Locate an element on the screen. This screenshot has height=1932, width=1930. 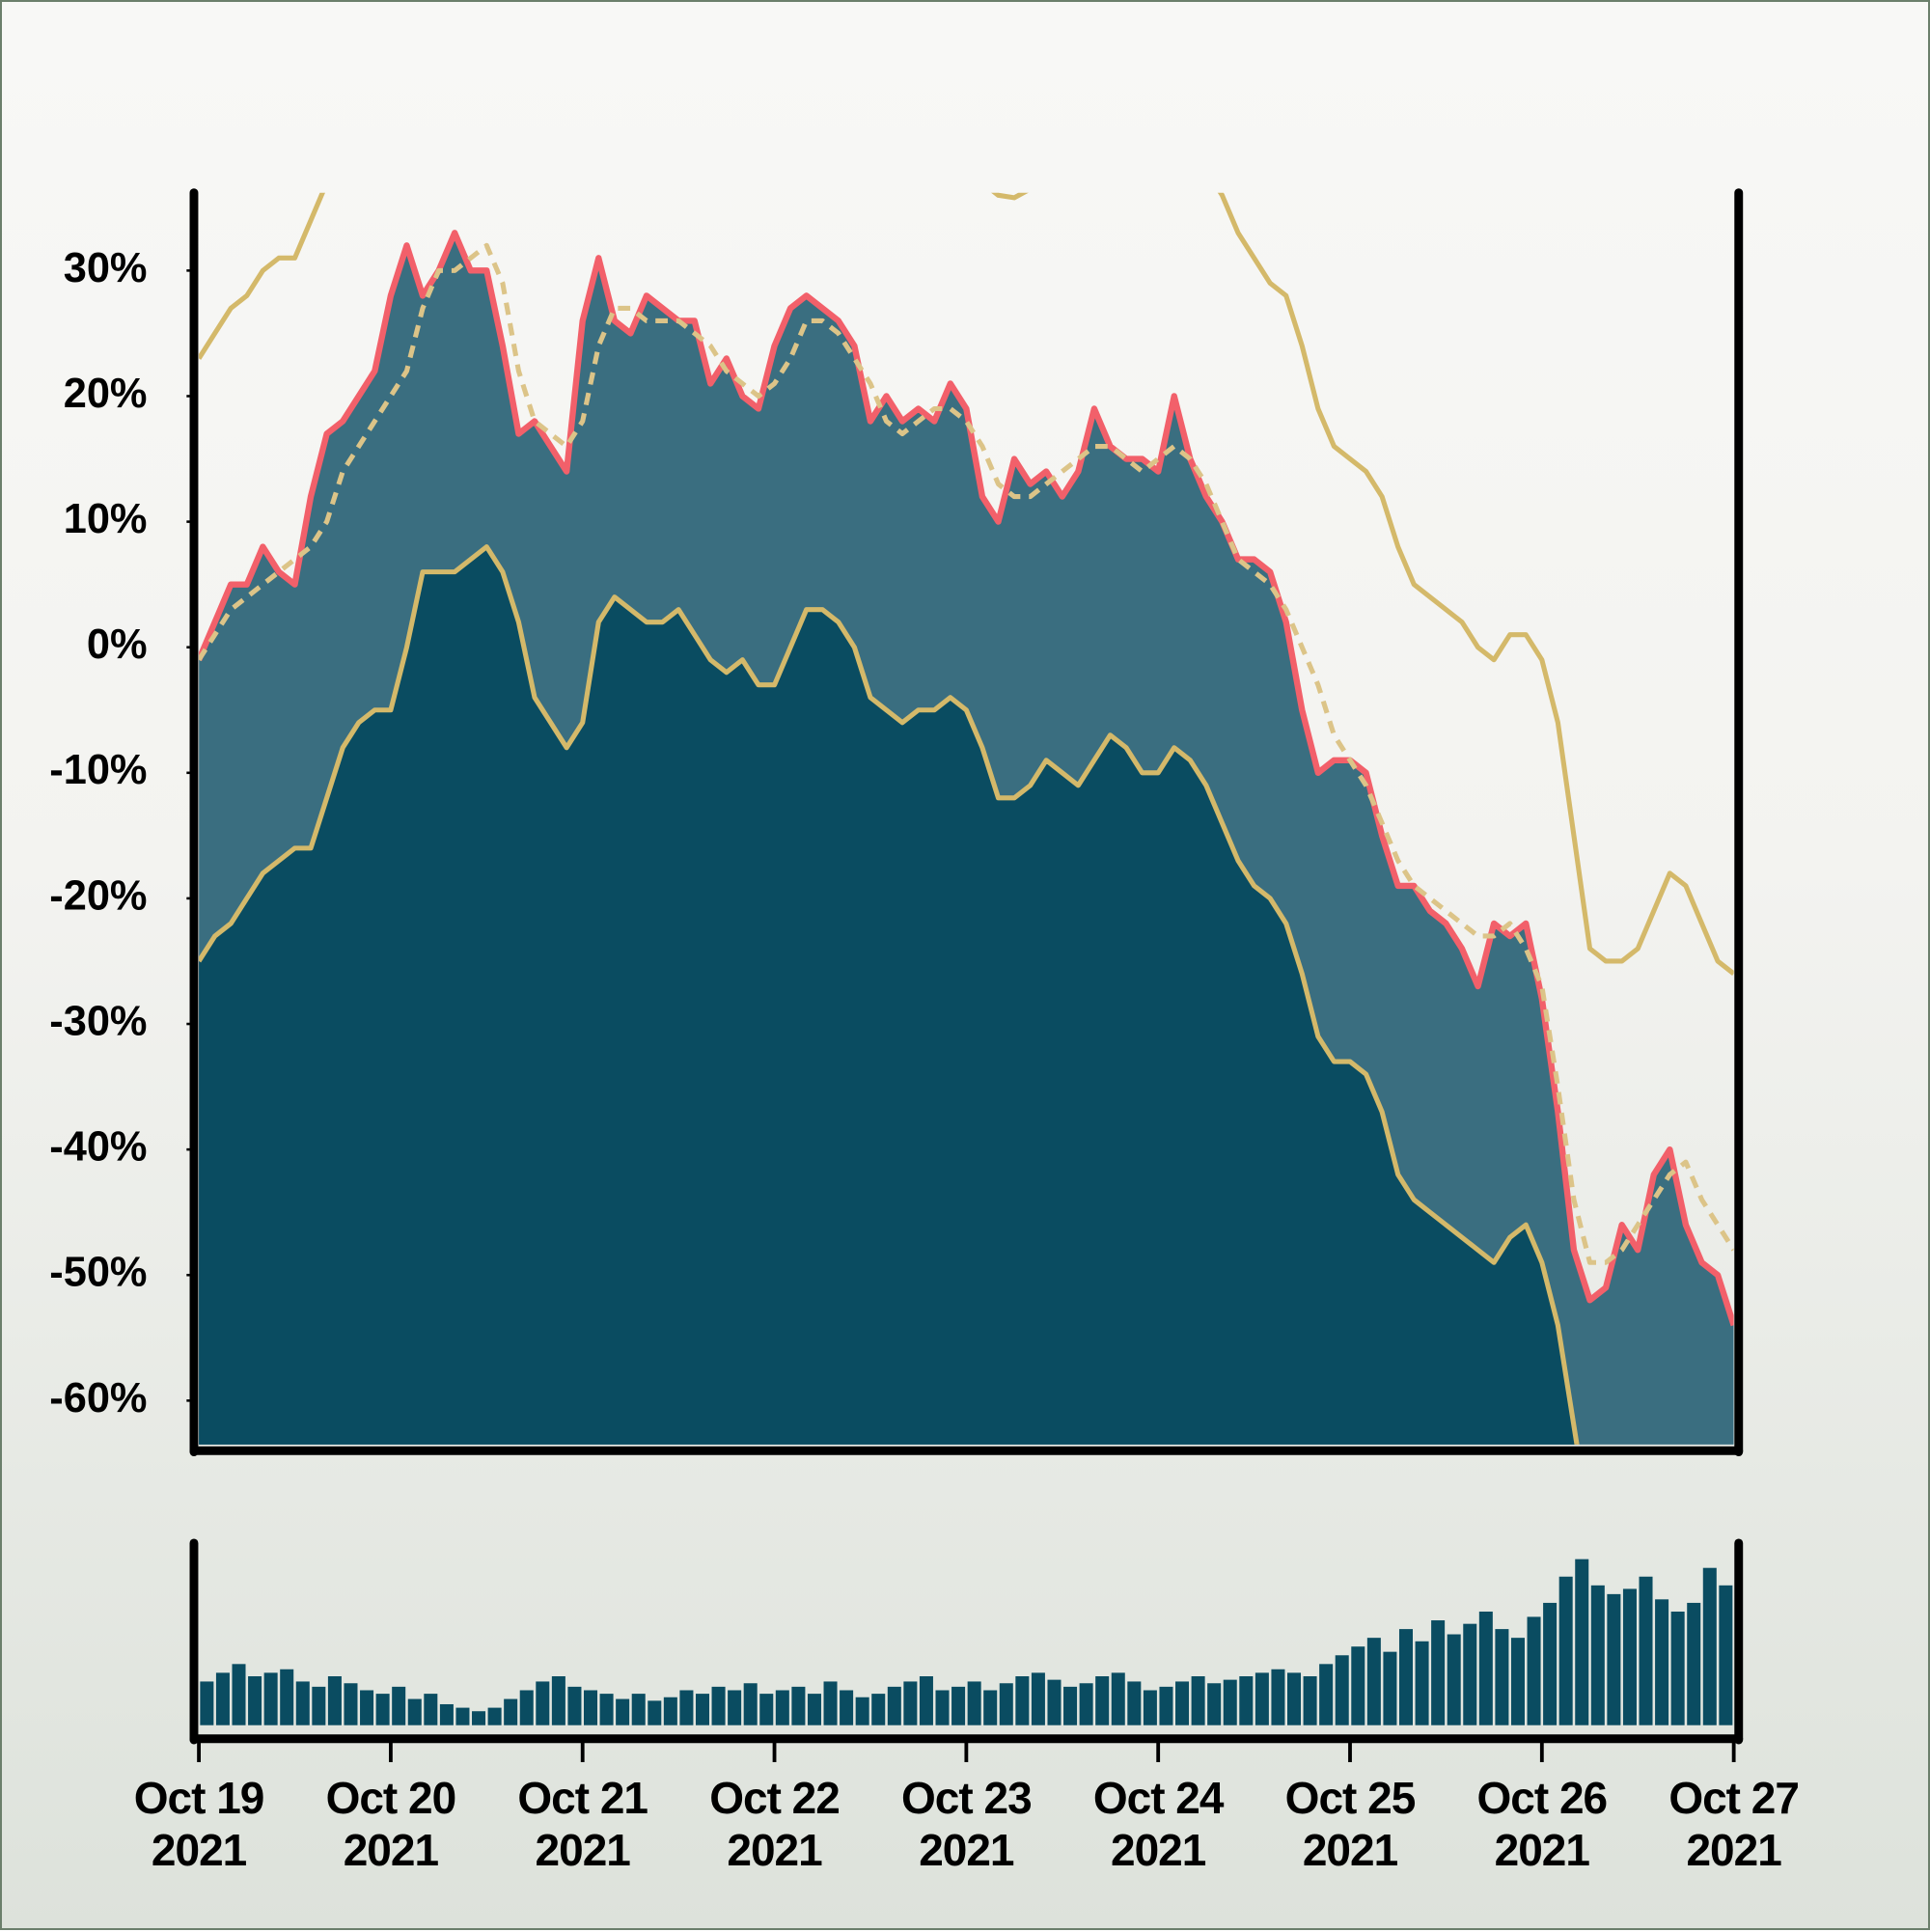
x-tick-label: Oct 25 2021 is located at coordinates (1350, 1824).